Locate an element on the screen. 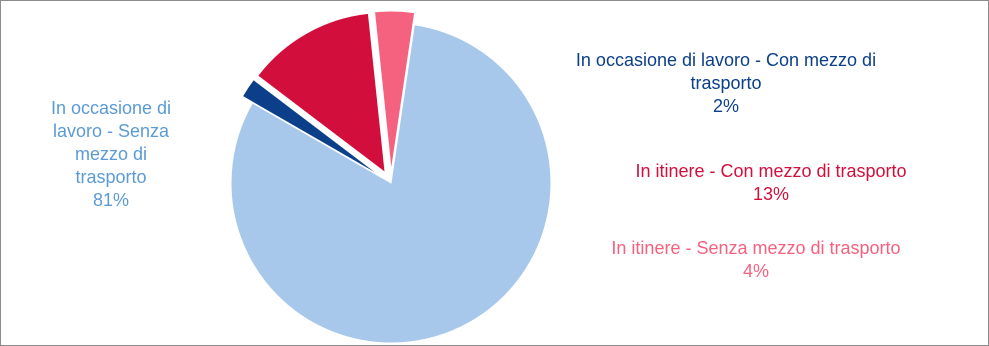 This screenshot has height=346, width=989. label-percent: 81% is located at coordinates (111, 200).